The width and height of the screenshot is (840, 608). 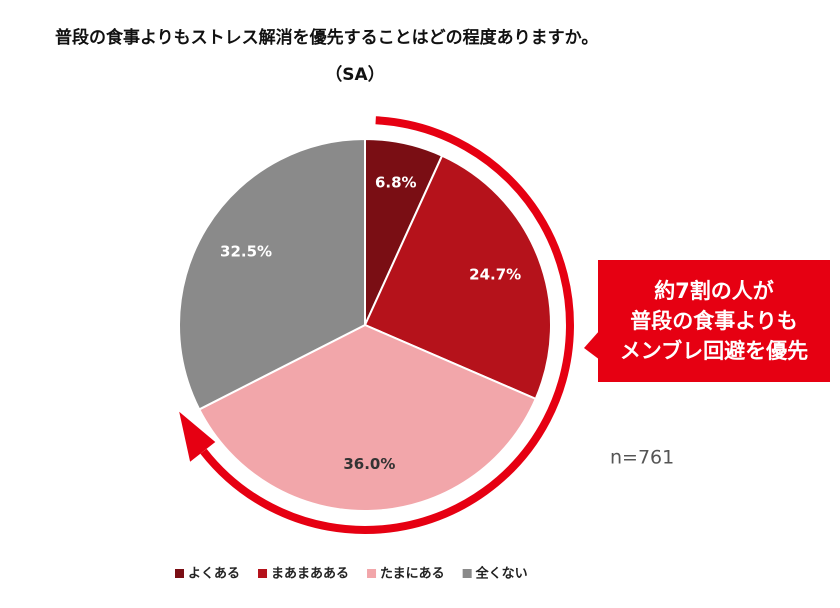 What do you see at coordinates (412, 574) in the screenshot?
I see `legend-label: たまにある` at bounding box center [412, 574].